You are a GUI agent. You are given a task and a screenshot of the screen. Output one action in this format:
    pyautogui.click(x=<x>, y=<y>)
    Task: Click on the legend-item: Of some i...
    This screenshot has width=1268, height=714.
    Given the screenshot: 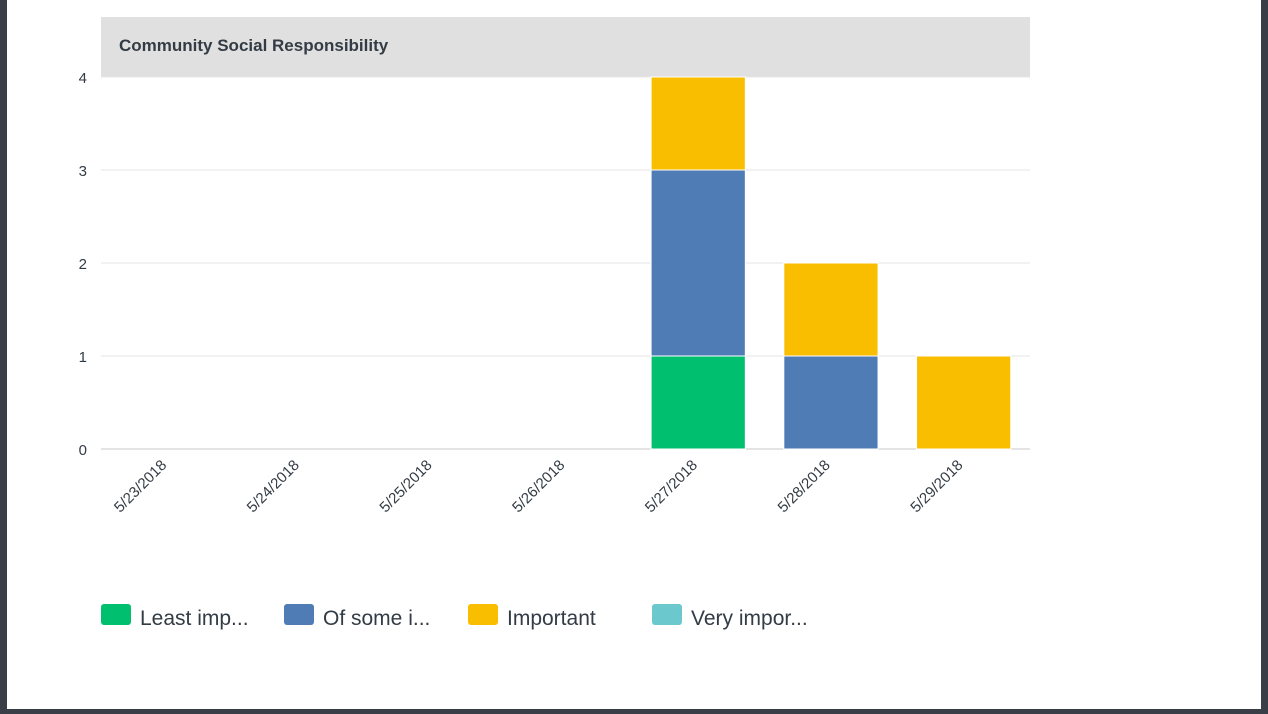 What is the action you would take?
    pyautogui.click(x=357, y=617)
    